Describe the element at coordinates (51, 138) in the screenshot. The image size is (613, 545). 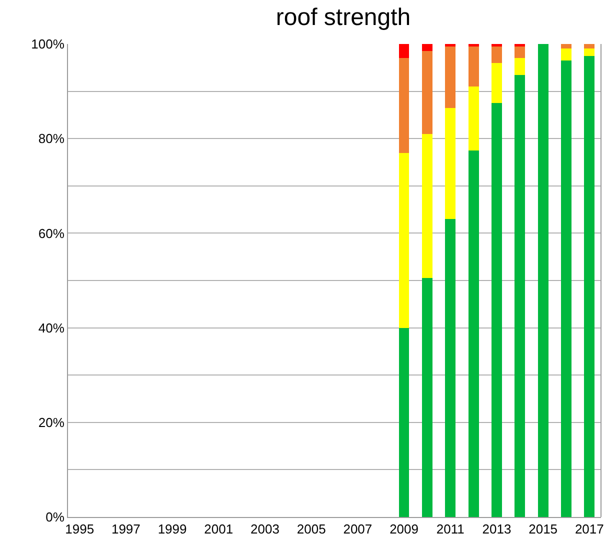
I see `y-tick-label: 80%` at that location.